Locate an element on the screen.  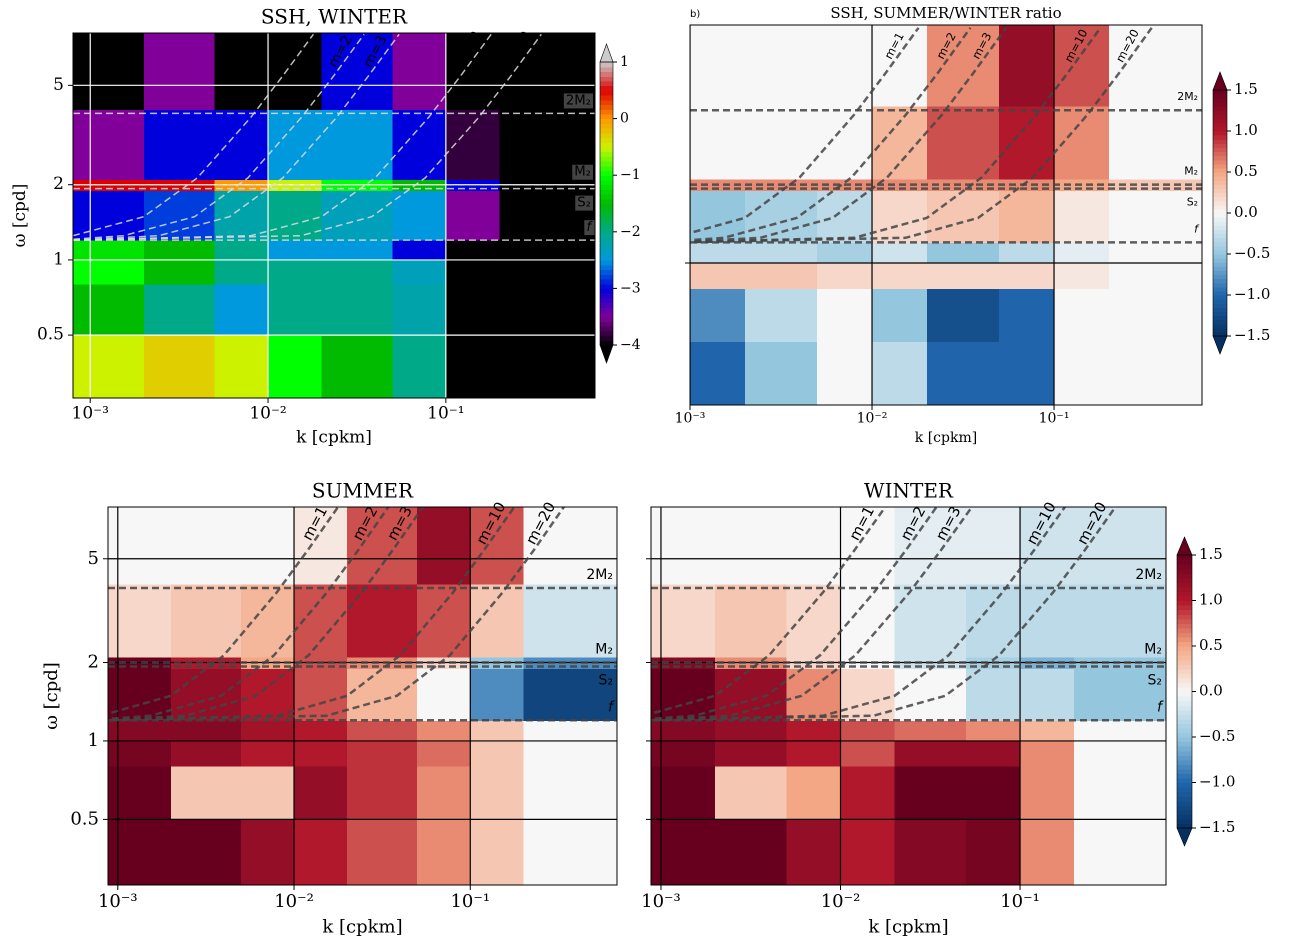
x-tick-label: 10⁻³ is located at coordinates (661, 901).